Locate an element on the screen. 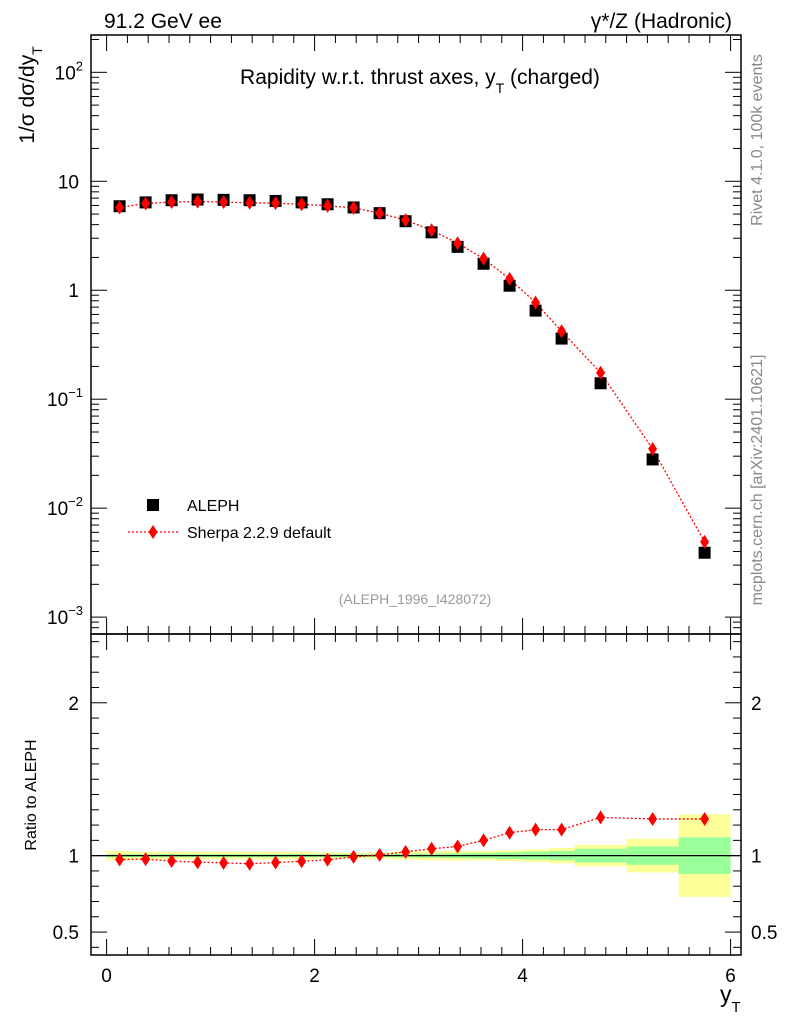 The image size is (786, 1024). ratio-y-tick-label-left: 0.5 is located at coordinates (66, 933).